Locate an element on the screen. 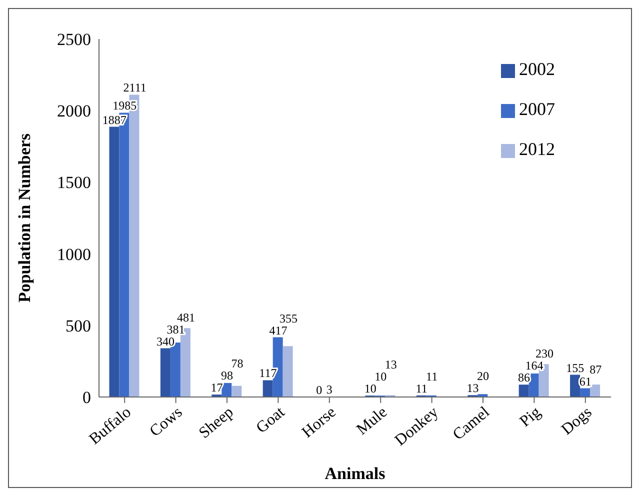 Image resolution: width=642 pixels, height=498 pixels. legend-label: 2007 is located at coordinates (537, 109).